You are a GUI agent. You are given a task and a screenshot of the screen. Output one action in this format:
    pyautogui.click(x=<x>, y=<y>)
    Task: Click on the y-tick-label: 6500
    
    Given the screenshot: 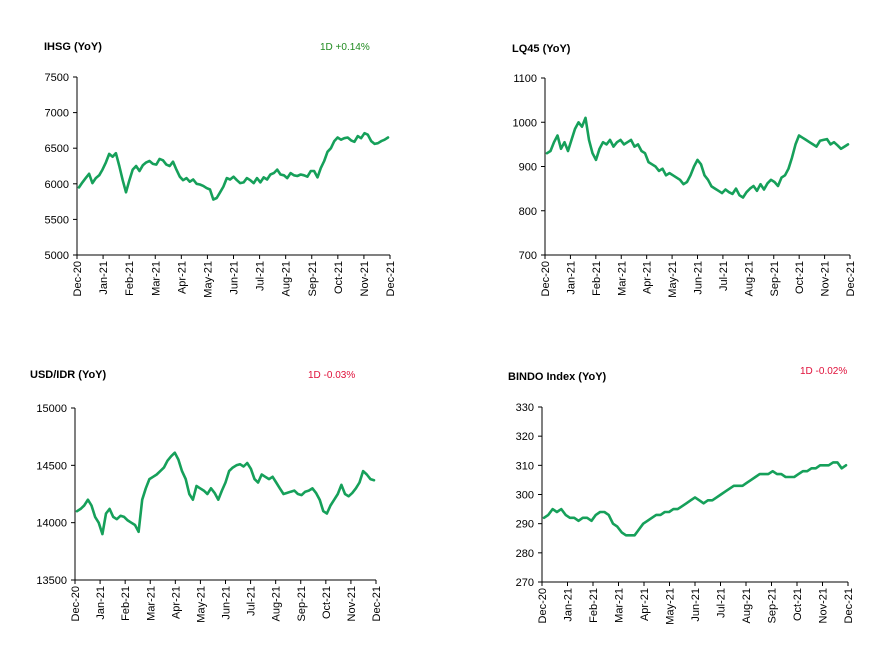 What is the action you would take?
    pyautogui.click(x=57, y=149)
    